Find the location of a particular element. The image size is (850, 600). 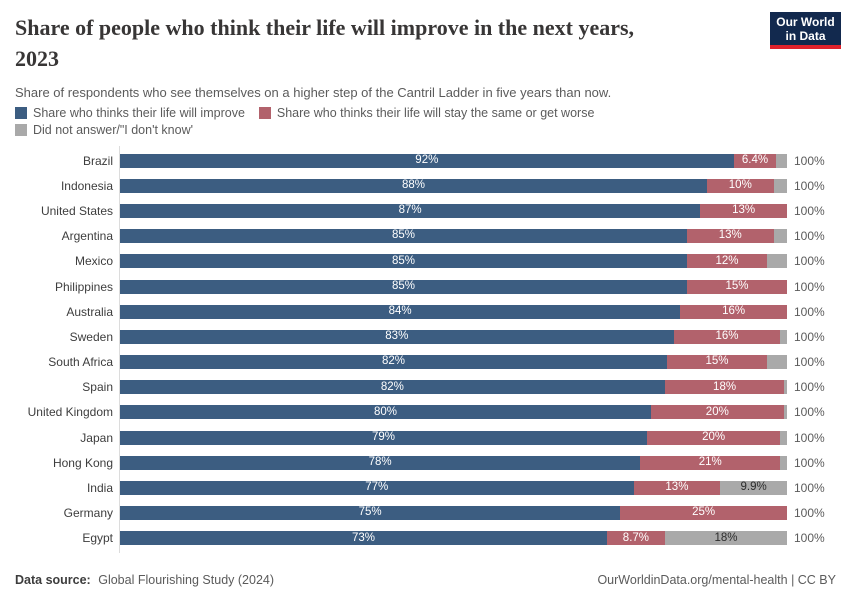

bar-value-label: 83% is located at coordinates (397, 336).